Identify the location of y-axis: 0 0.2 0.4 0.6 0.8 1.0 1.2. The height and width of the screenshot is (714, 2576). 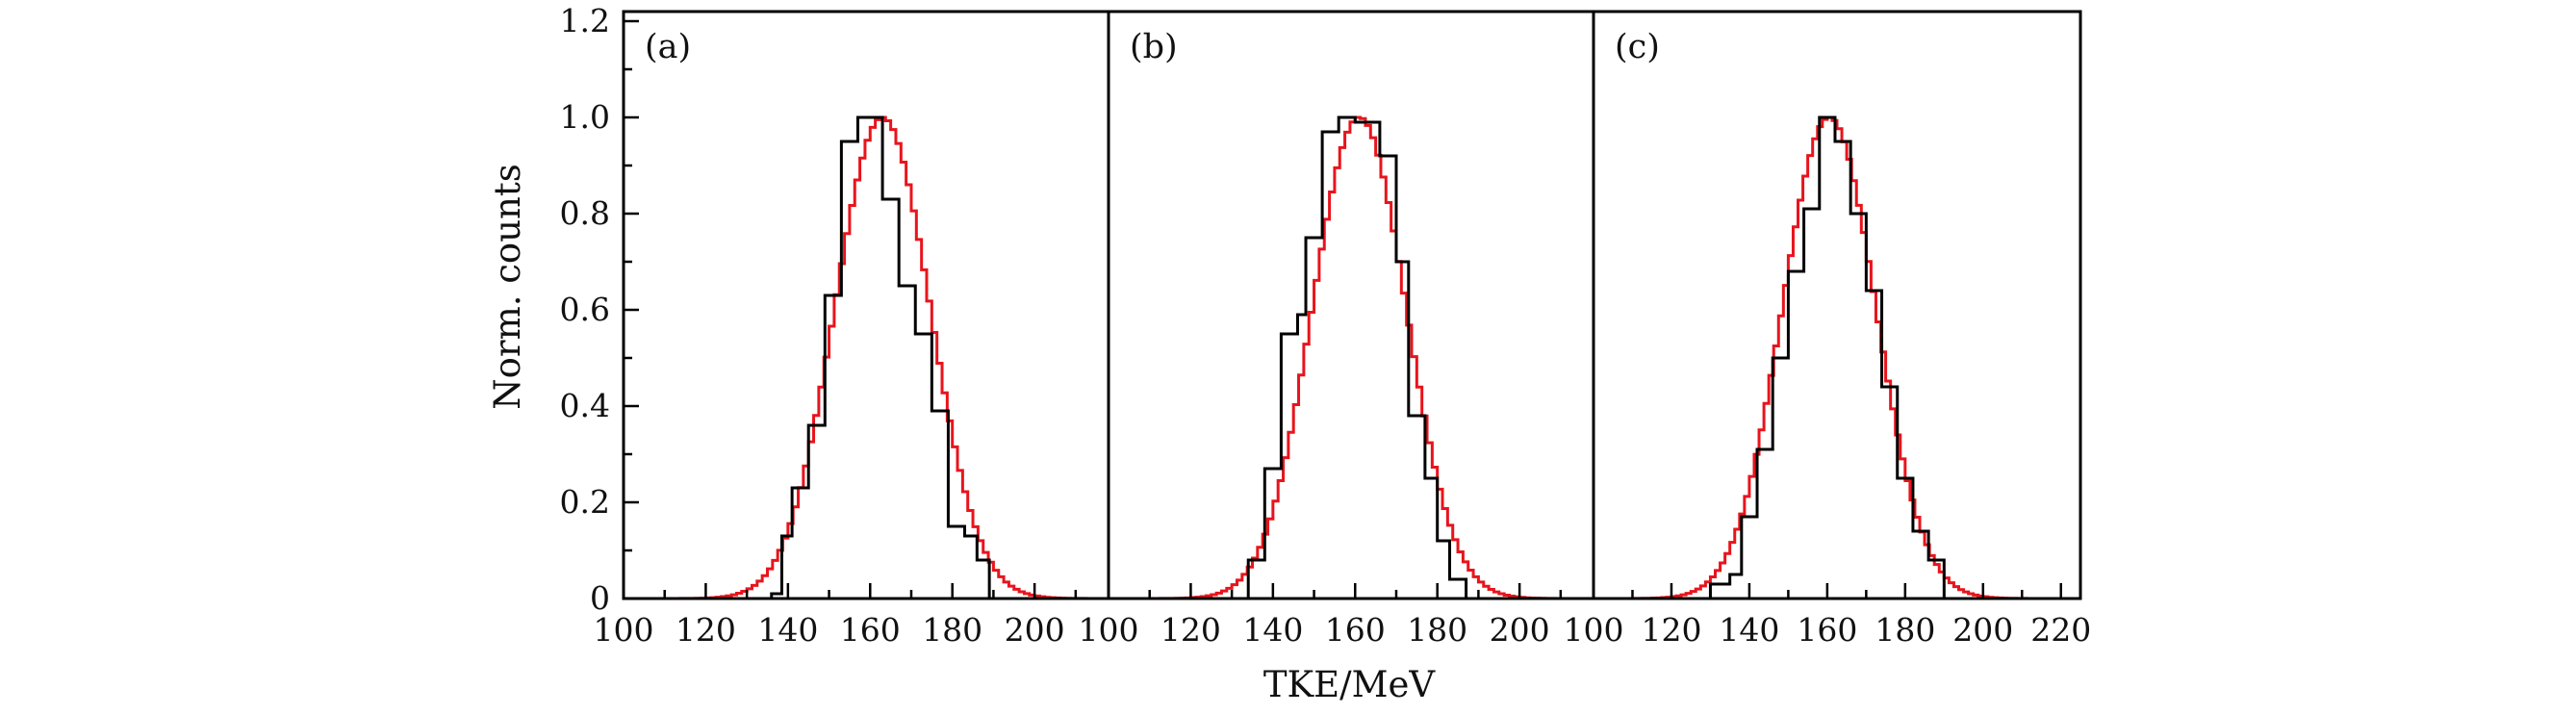
(599, 310).